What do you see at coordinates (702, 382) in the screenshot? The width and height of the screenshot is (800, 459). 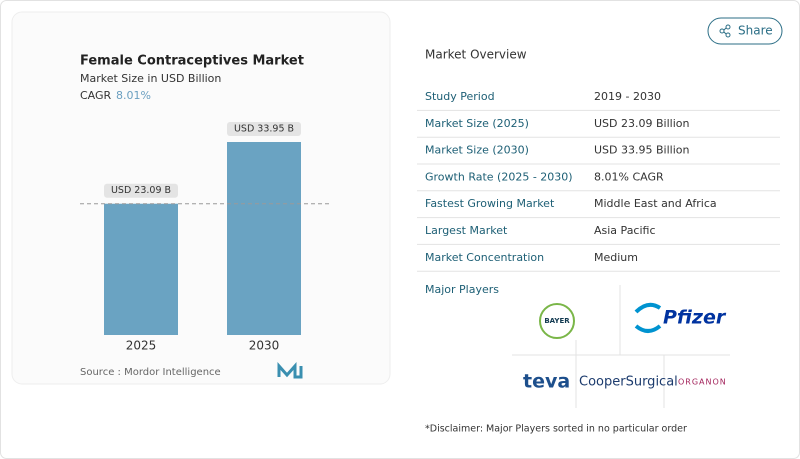 I see `logo: ORGANON` at bounding box center [702, 382].